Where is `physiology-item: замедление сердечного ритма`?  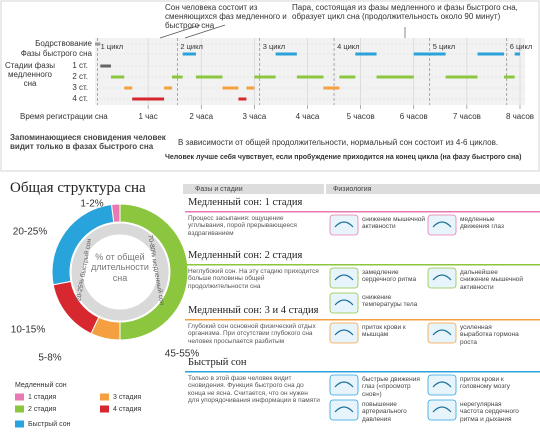 physiology-item: замедление сердечного ритма is located at coordinates (389, 276).